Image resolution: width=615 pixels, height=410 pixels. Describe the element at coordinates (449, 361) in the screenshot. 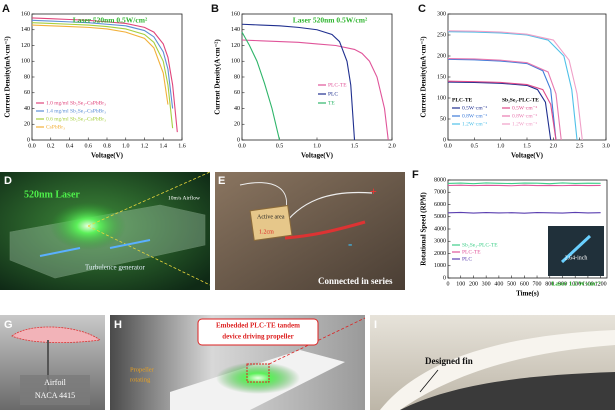

I see `photo-text: Designed fin` at that location.